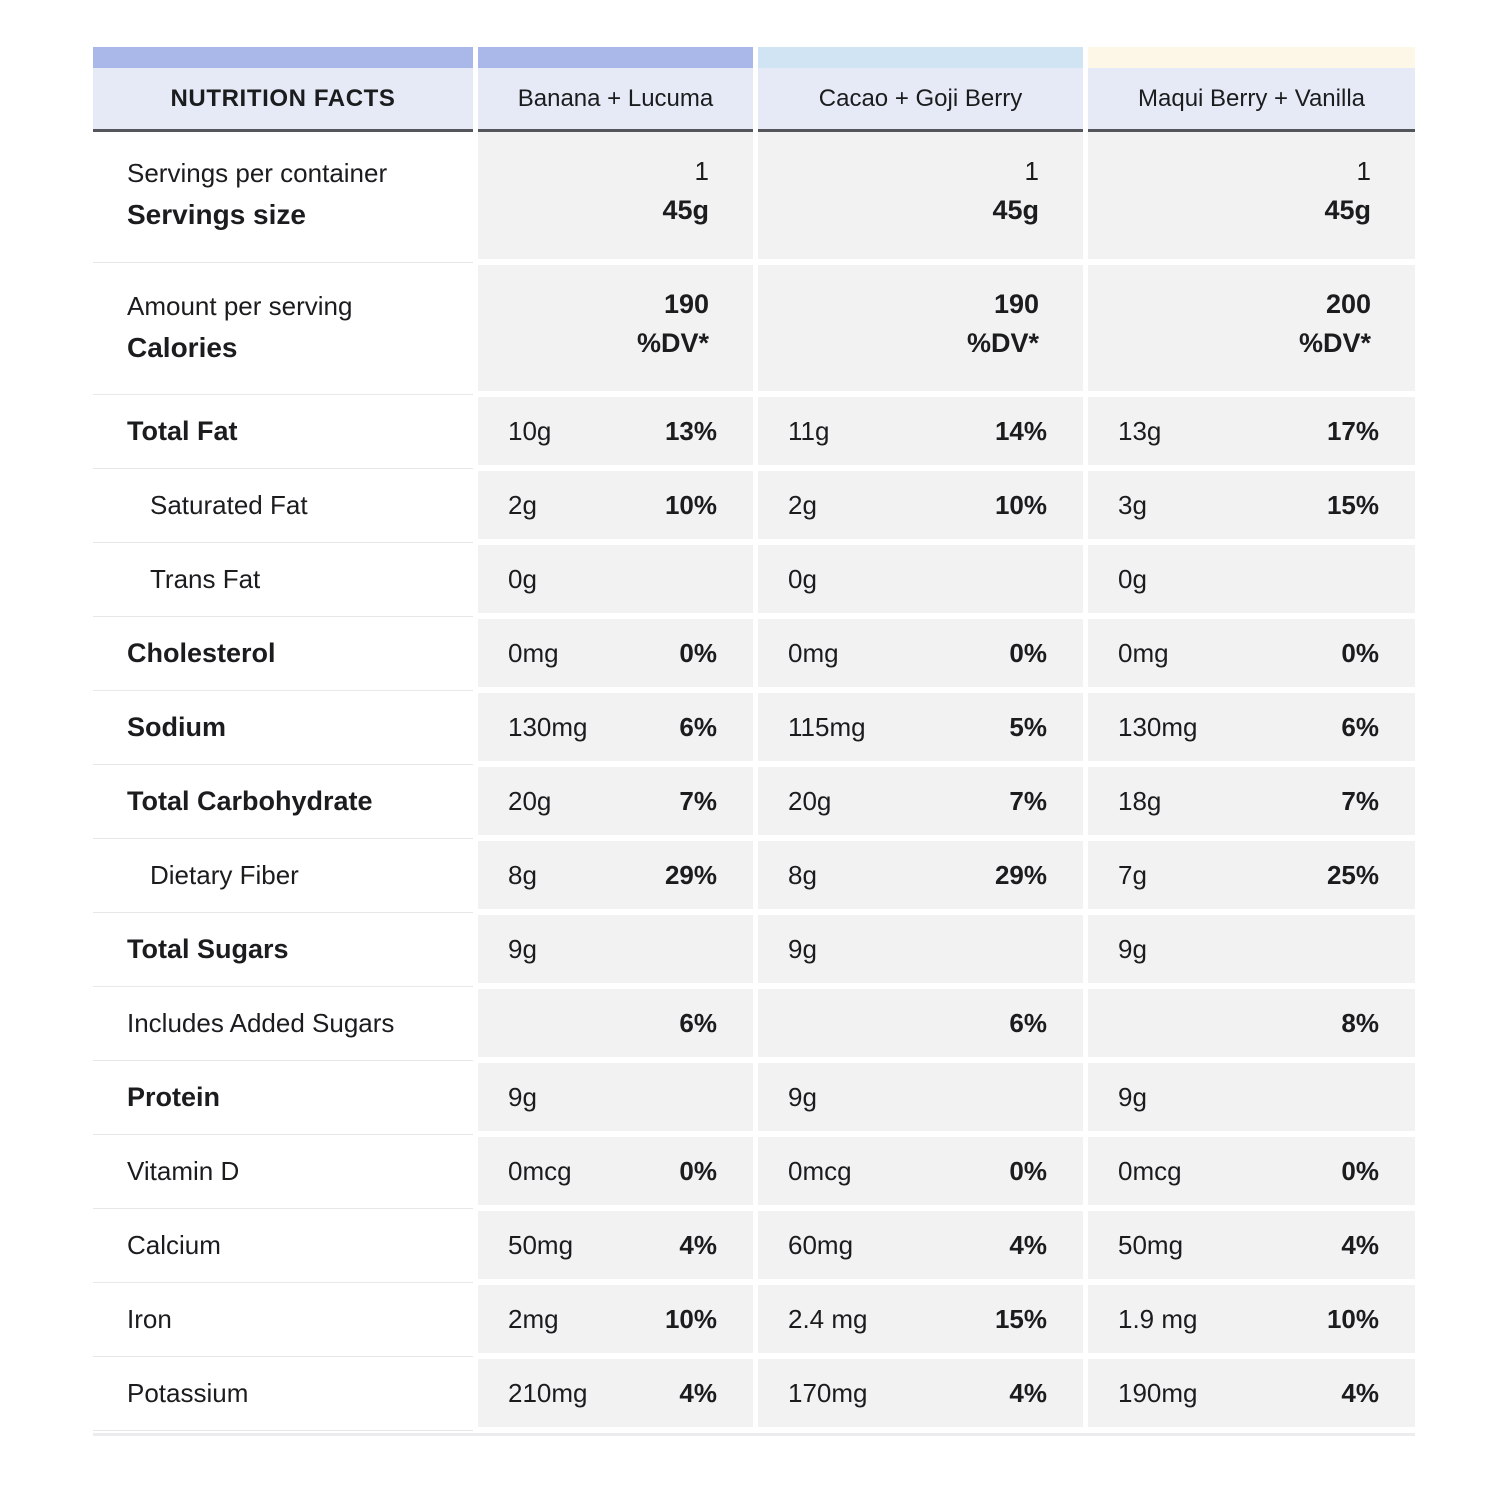  What do you see at coordinates (283, 1173) in the screenshot?
I see `nutrient-label: Vitamin D` at bounding box center [283, 1173].